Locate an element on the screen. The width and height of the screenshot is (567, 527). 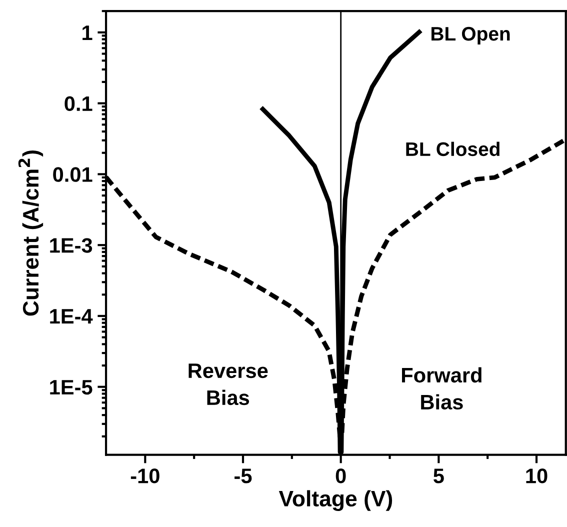
series-label: BL Open is located at coordinates (471, 35).